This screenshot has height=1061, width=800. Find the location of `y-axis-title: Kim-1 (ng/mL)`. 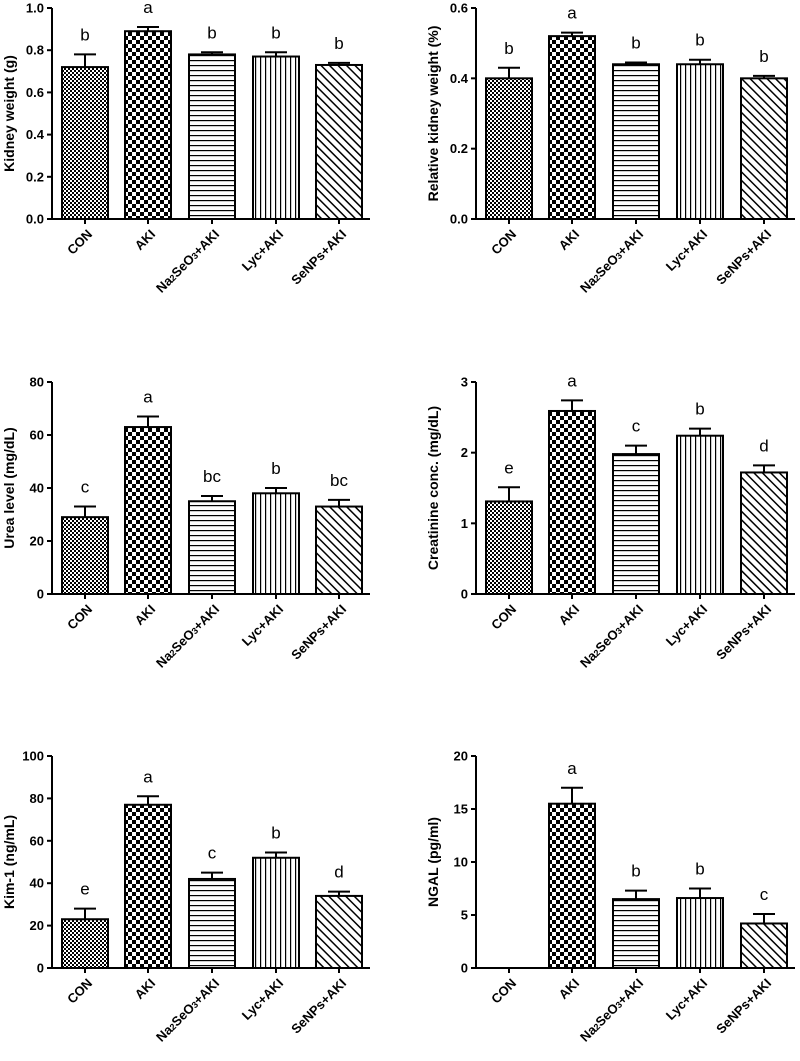

y-axis-title: Kim-1 (ng/mL) is located at coordinates (9, 862).